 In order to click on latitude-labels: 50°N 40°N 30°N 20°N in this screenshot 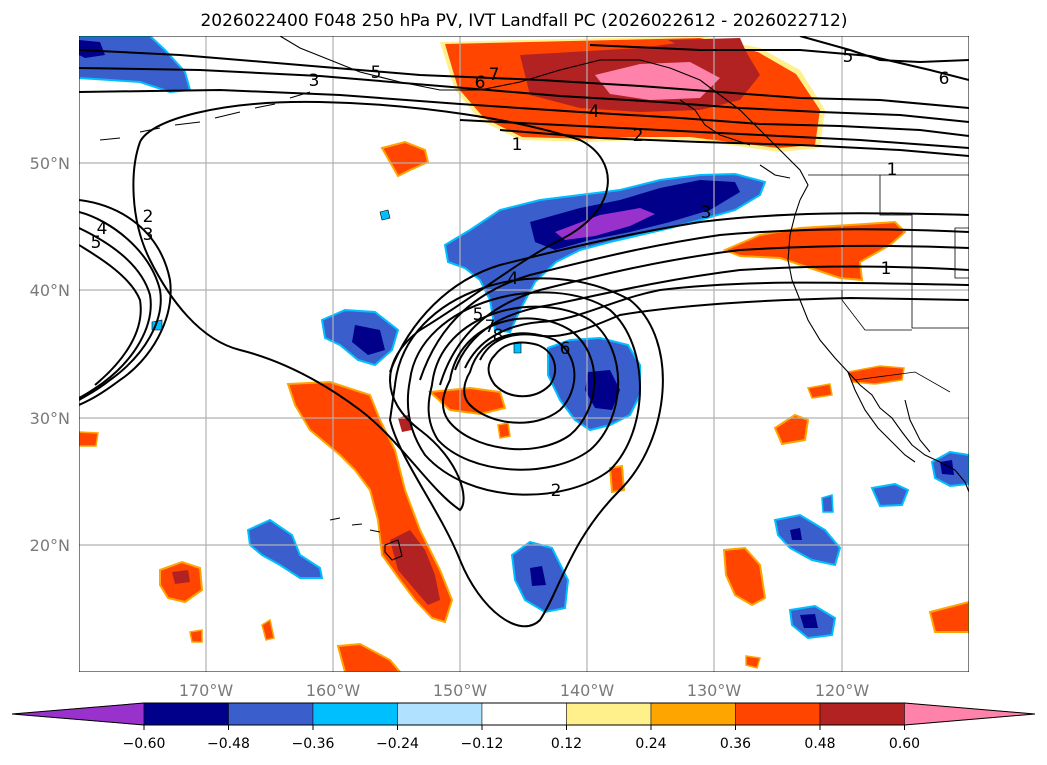, I will do `click(50, 354)`.